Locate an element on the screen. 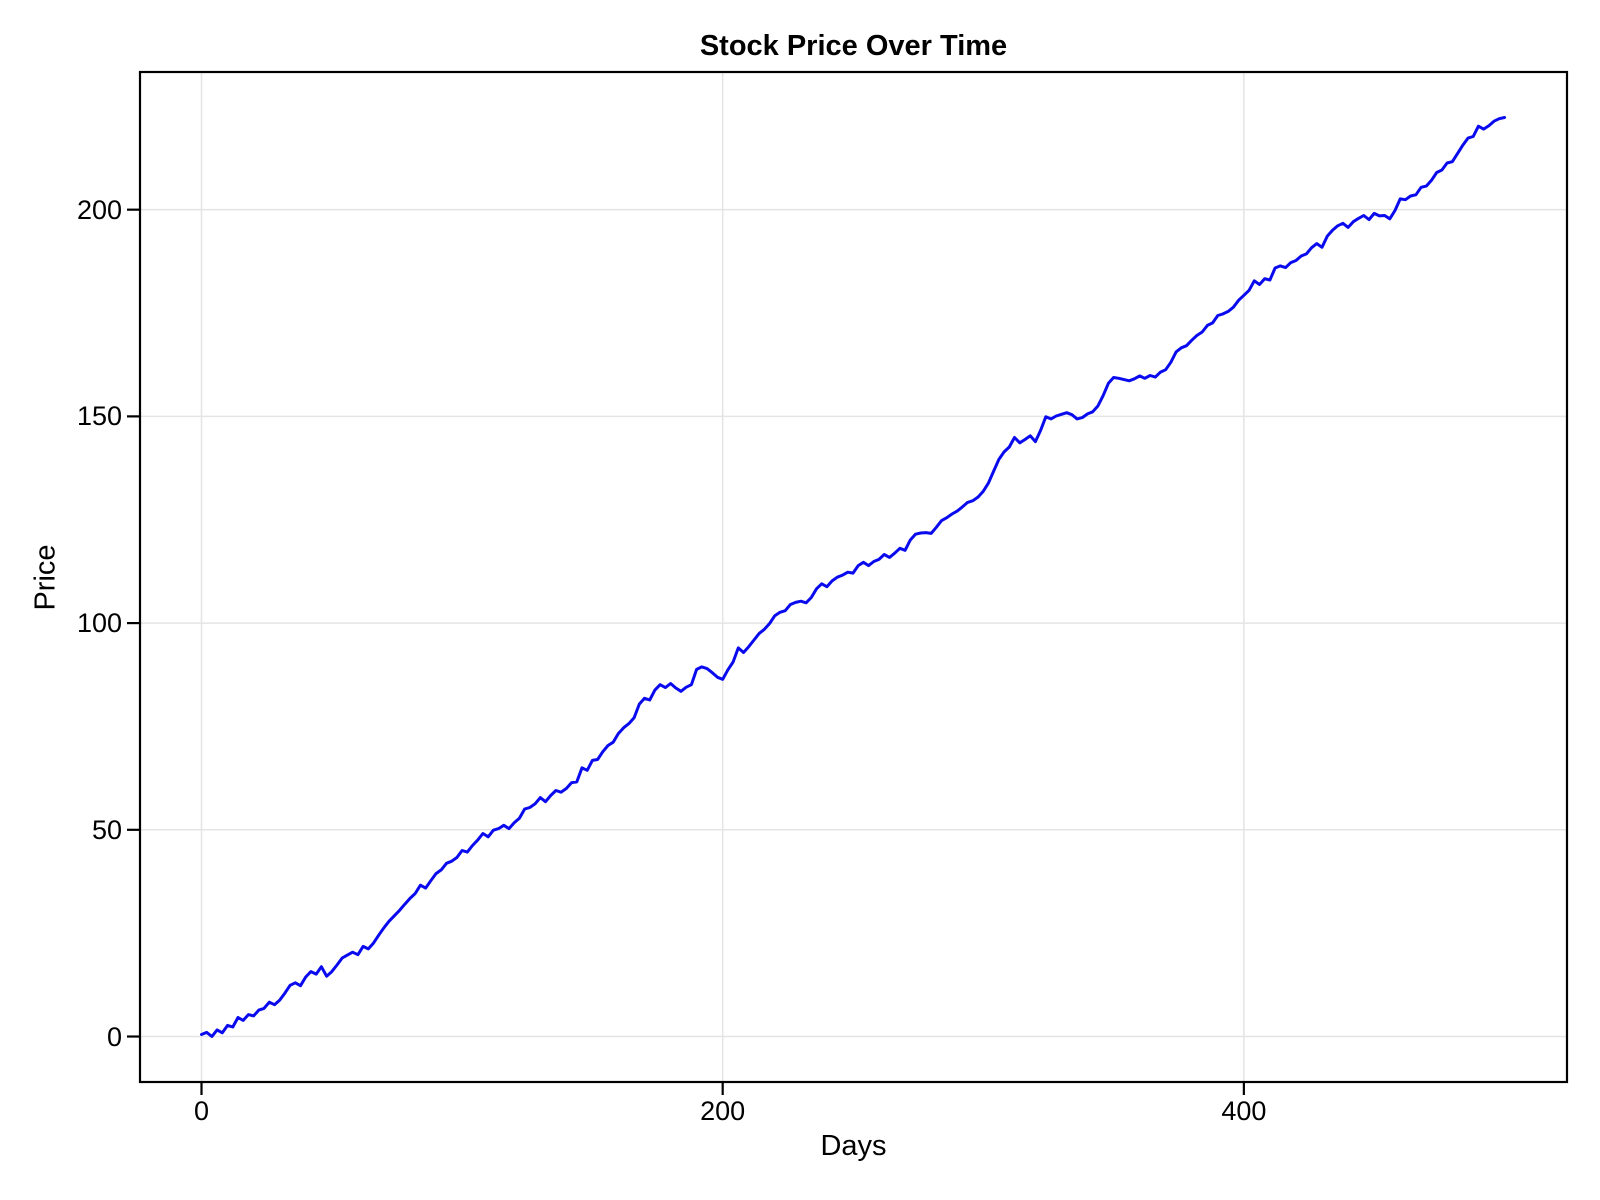 Image resolution: width=1600 pixels, height=1200 pixels. chart-title: Stock Price Over Time is located at coordinates (853, 46).